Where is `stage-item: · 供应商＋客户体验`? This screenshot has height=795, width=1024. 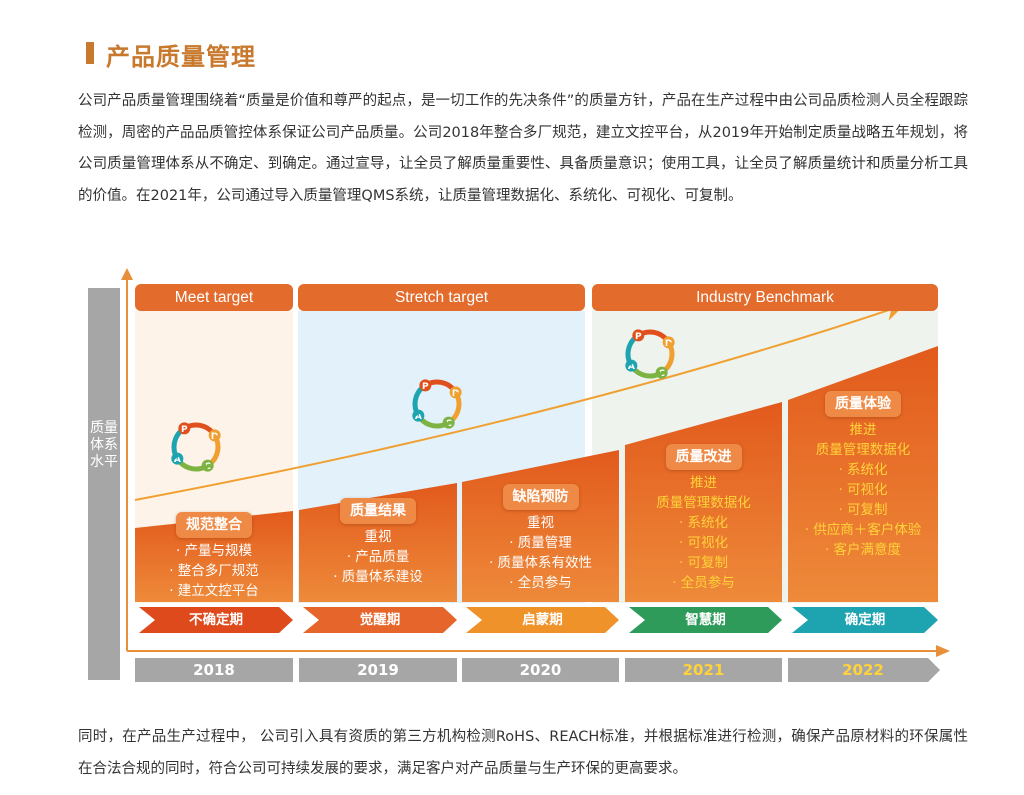 stage-item: · 供应商＋客户体验 is located at coordinates (863, 530).